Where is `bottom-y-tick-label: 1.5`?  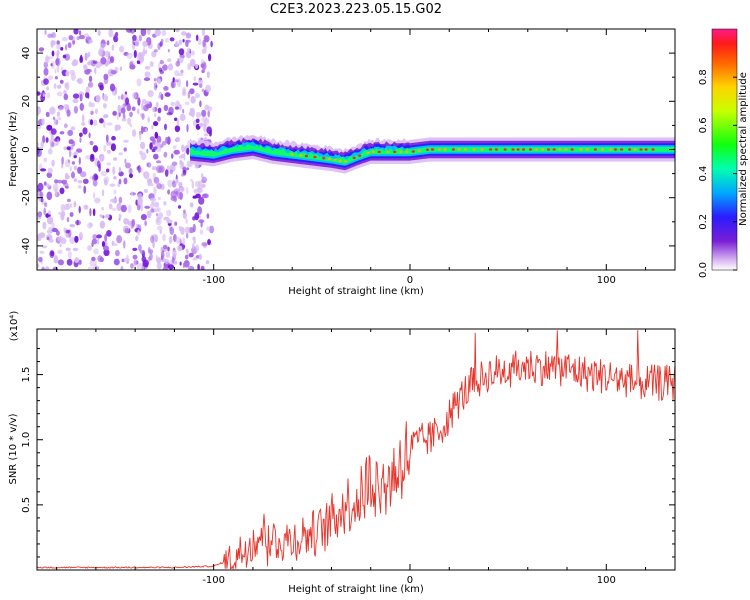
bottom-y-tick-label: 1.5 is located at coordinates (26, 375).